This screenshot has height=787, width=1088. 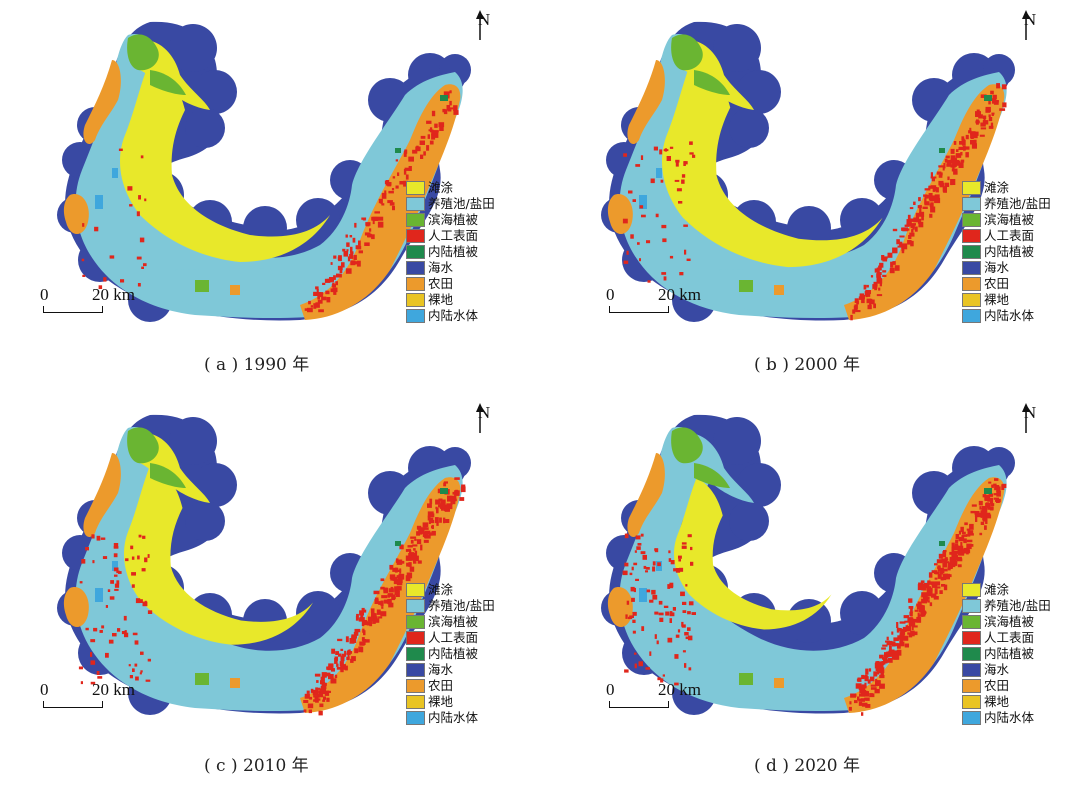 I want to click on farmland-area, so click(x=235, y=683).